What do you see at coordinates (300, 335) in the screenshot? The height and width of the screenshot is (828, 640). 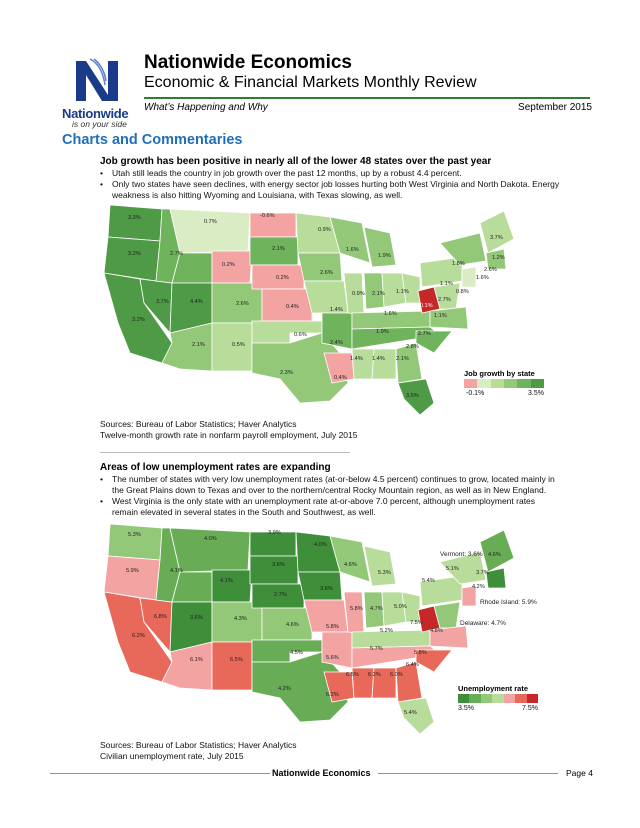 I see `map1-label: 0.6%` at bounding box center [300, 335].